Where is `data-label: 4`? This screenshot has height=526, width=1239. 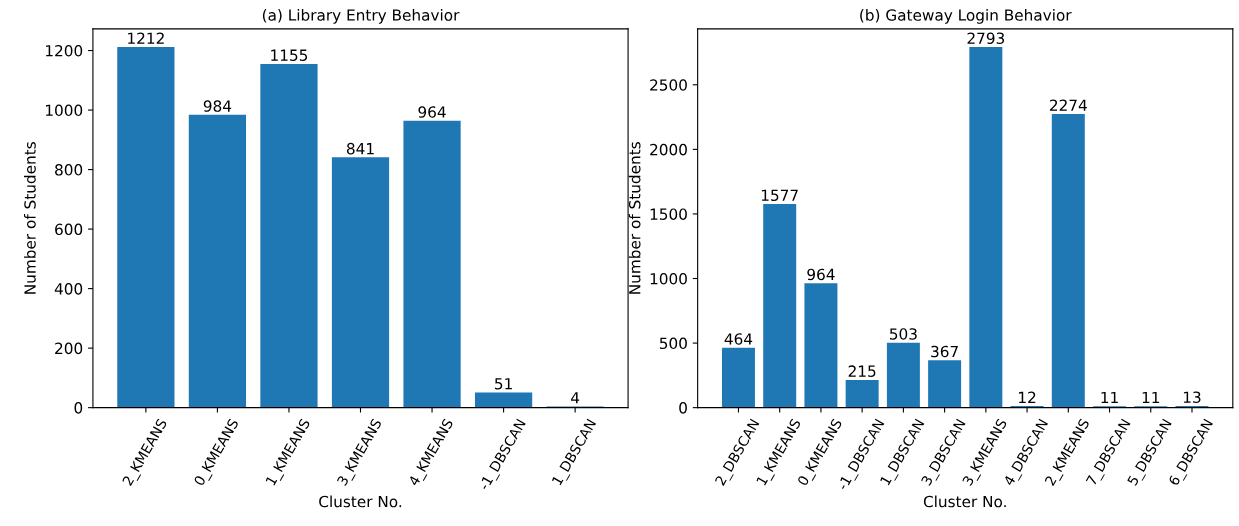
data-label: 4 is located at coordinates (575, 398).